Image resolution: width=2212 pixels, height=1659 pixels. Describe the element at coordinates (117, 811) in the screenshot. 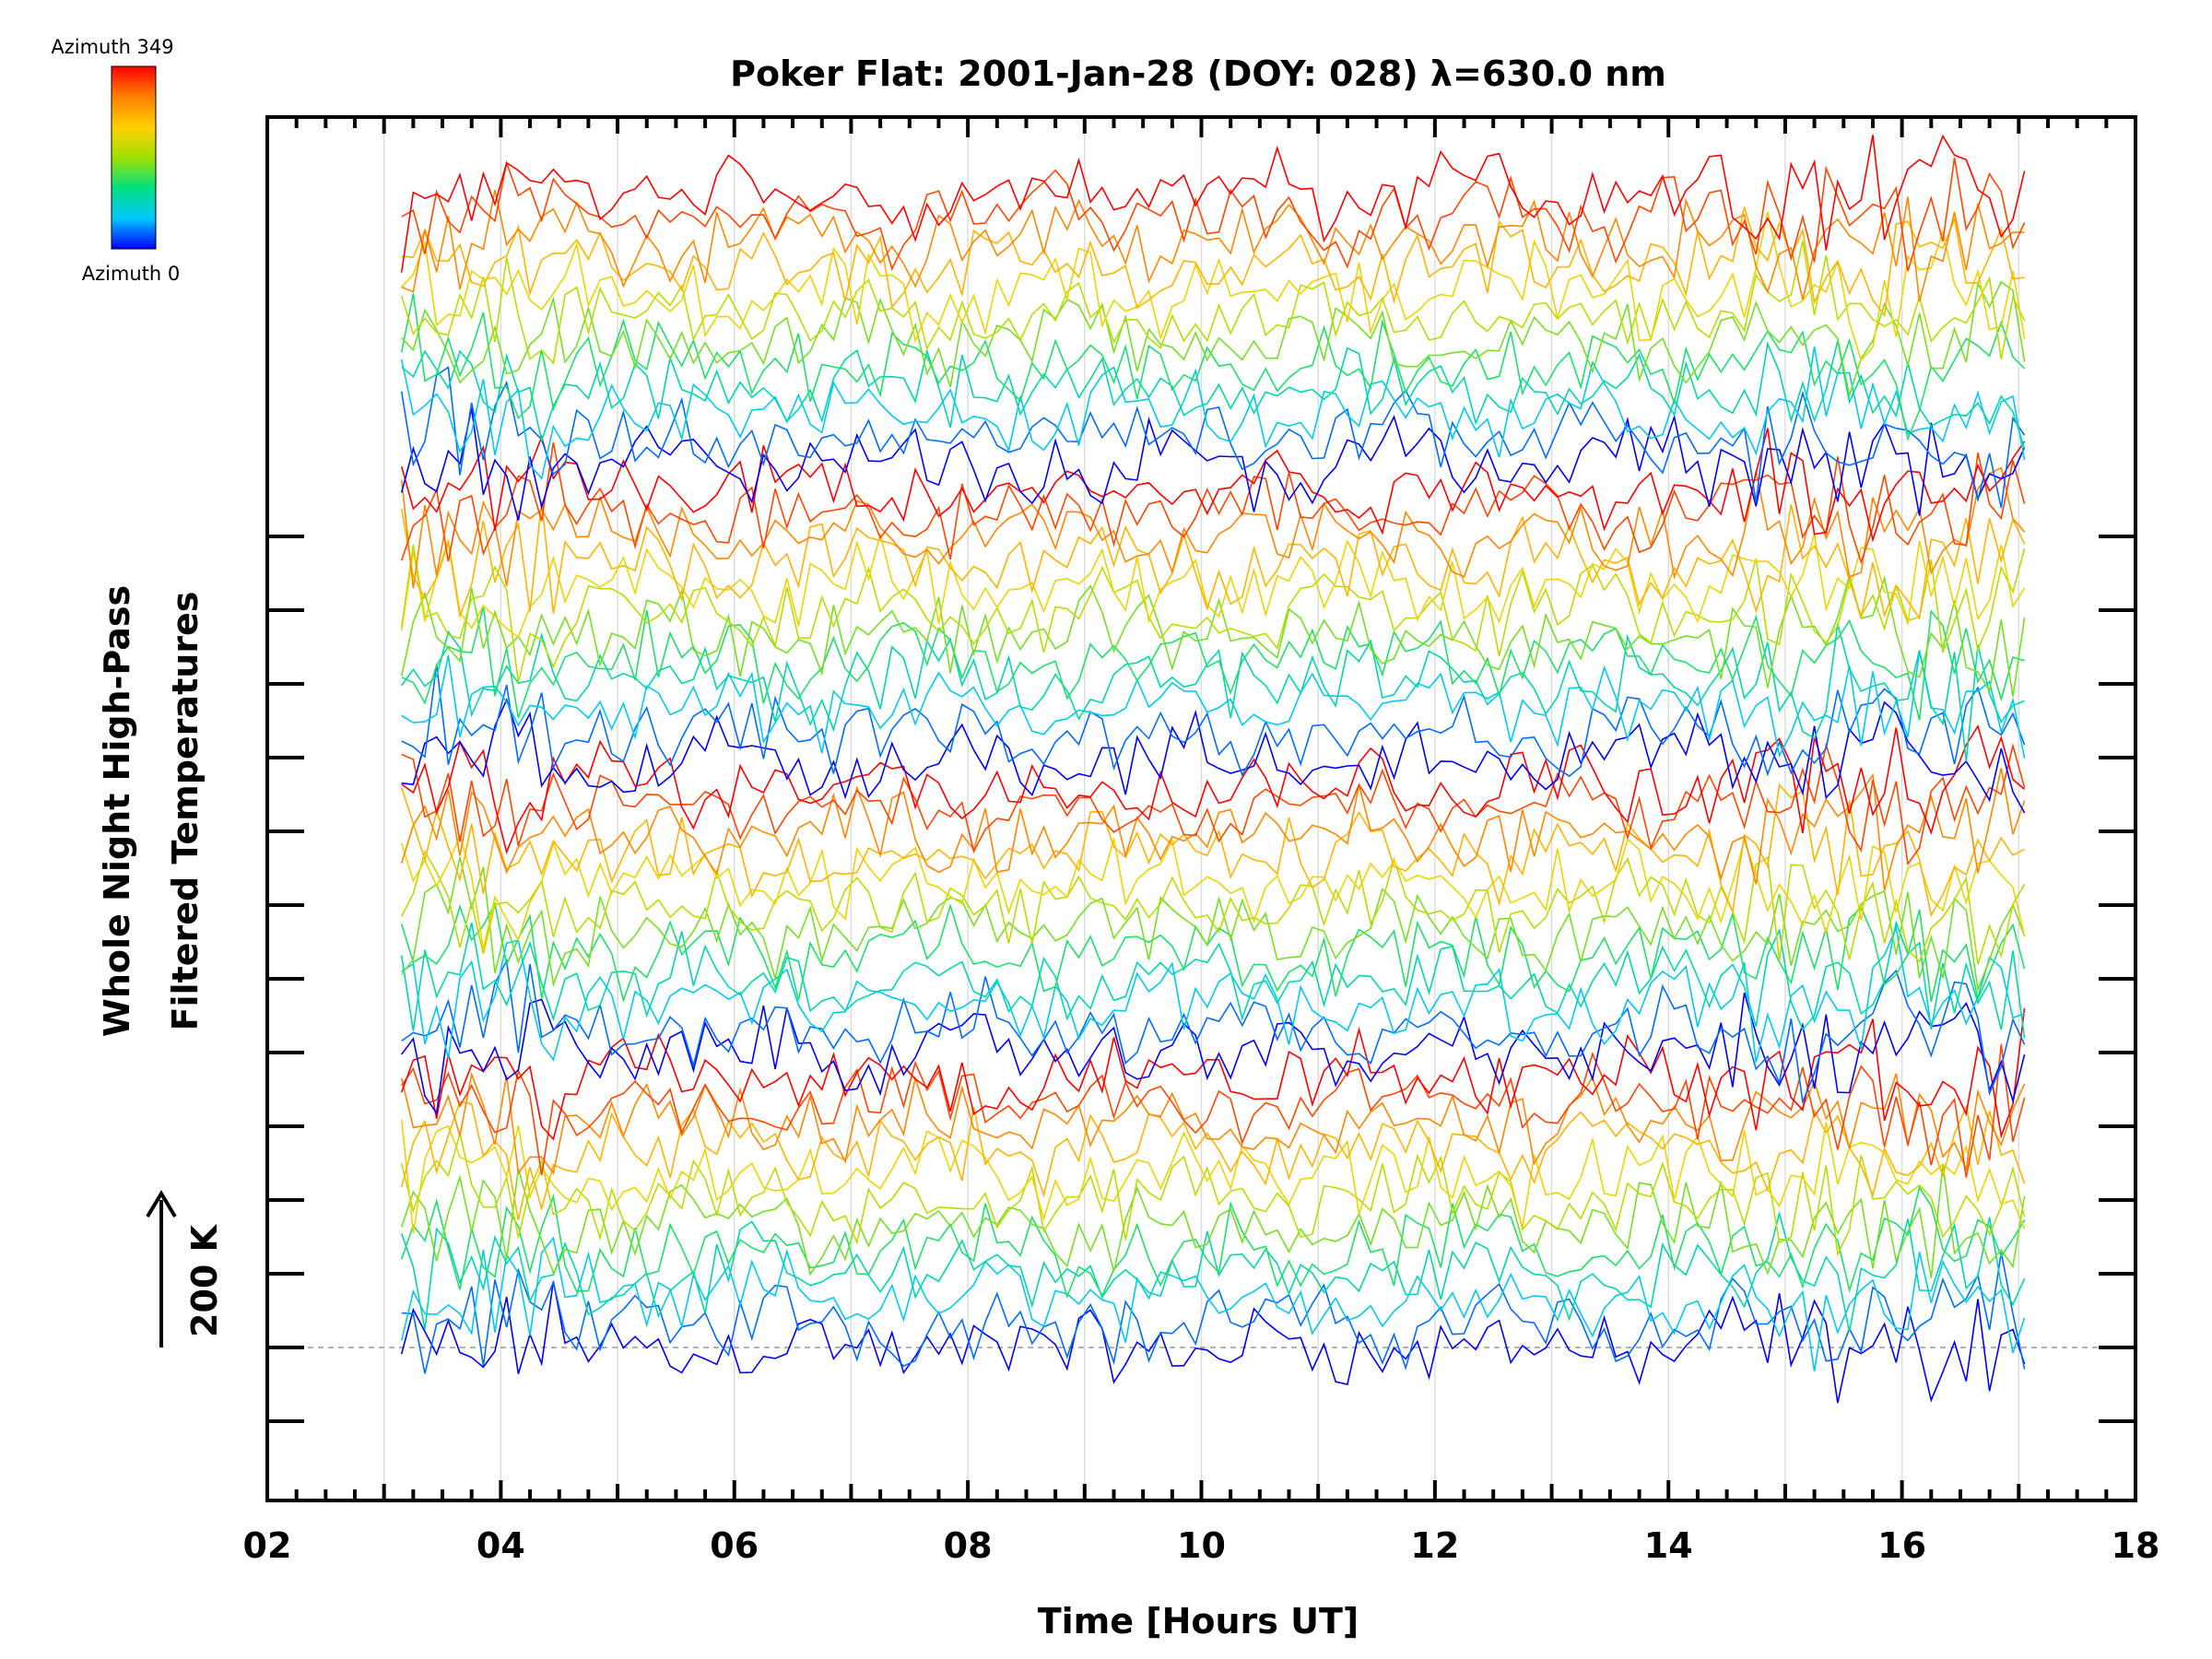

I see `y-axis-label-line1: Whole Night High-Pass` at that location.